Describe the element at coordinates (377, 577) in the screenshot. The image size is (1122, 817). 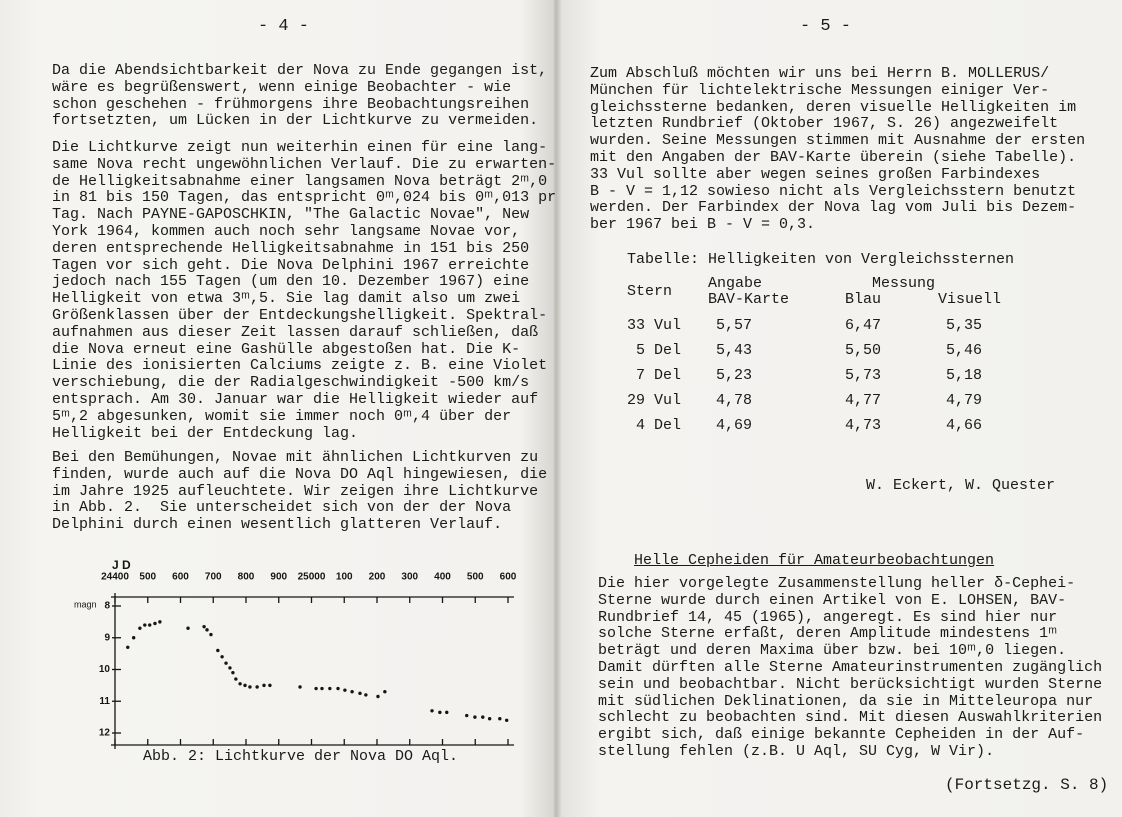
I see `x-tick-label: 200` at that location.